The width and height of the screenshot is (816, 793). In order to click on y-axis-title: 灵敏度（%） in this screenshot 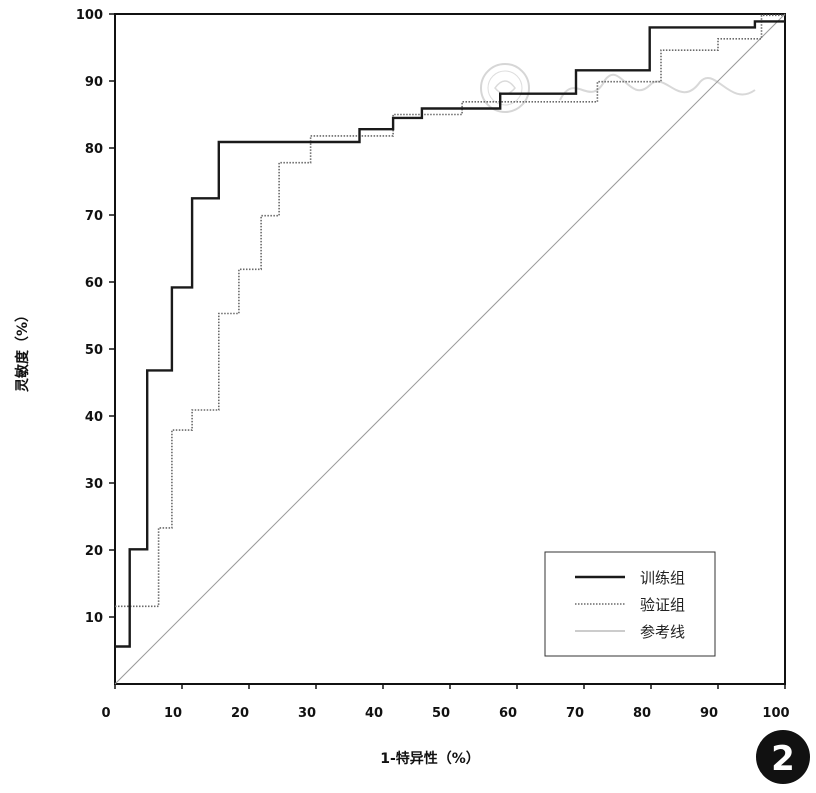, I will do `click(22, 350)`.